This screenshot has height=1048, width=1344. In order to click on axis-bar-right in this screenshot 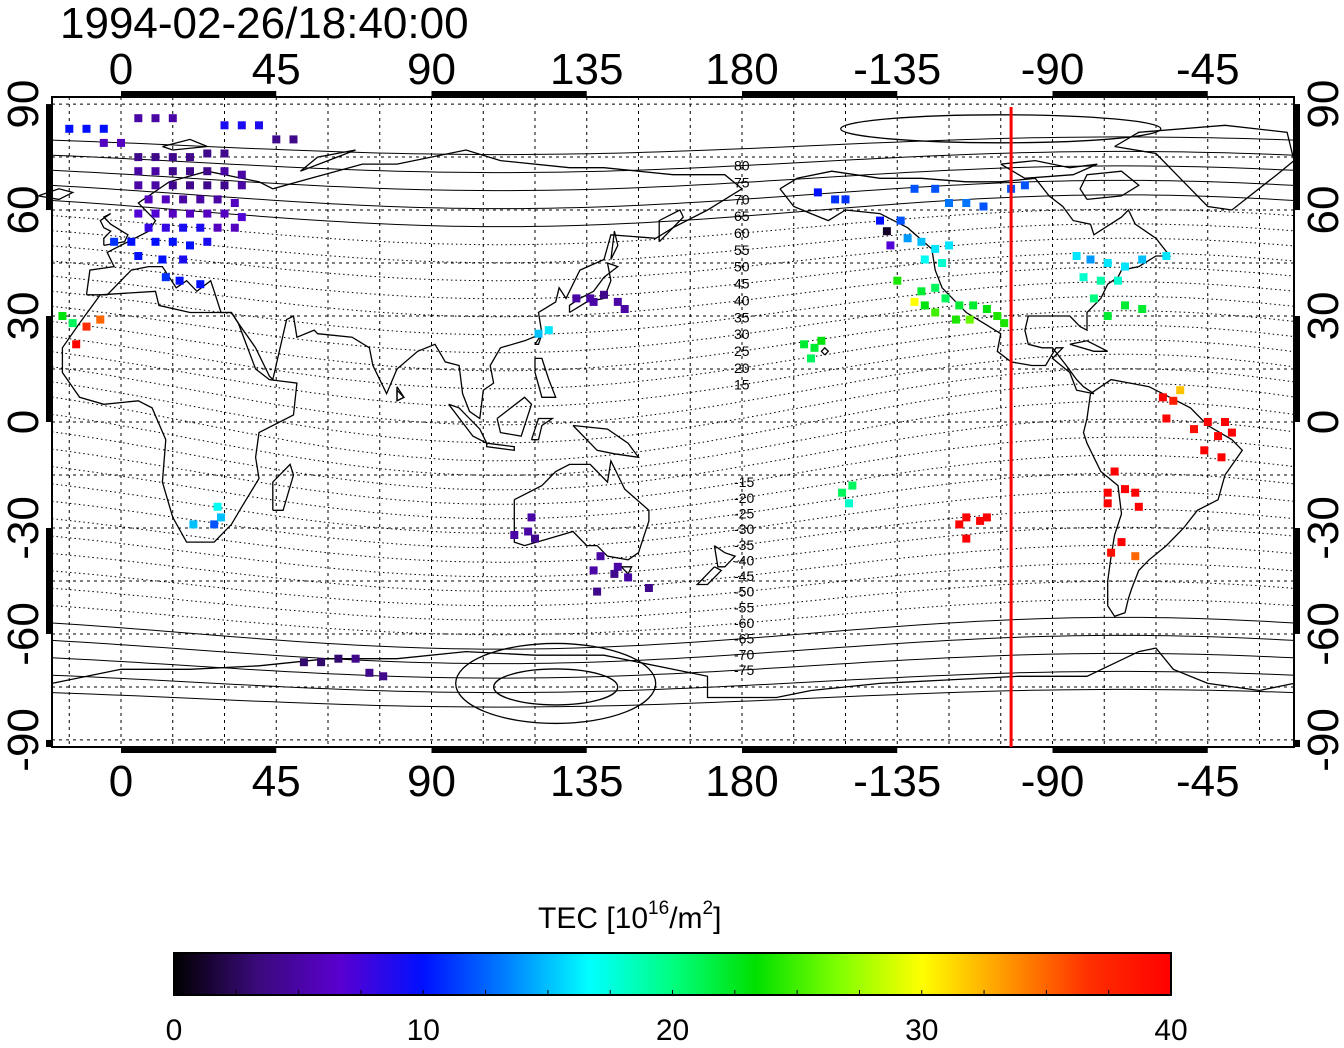, I will do `click(1297, 743)`.